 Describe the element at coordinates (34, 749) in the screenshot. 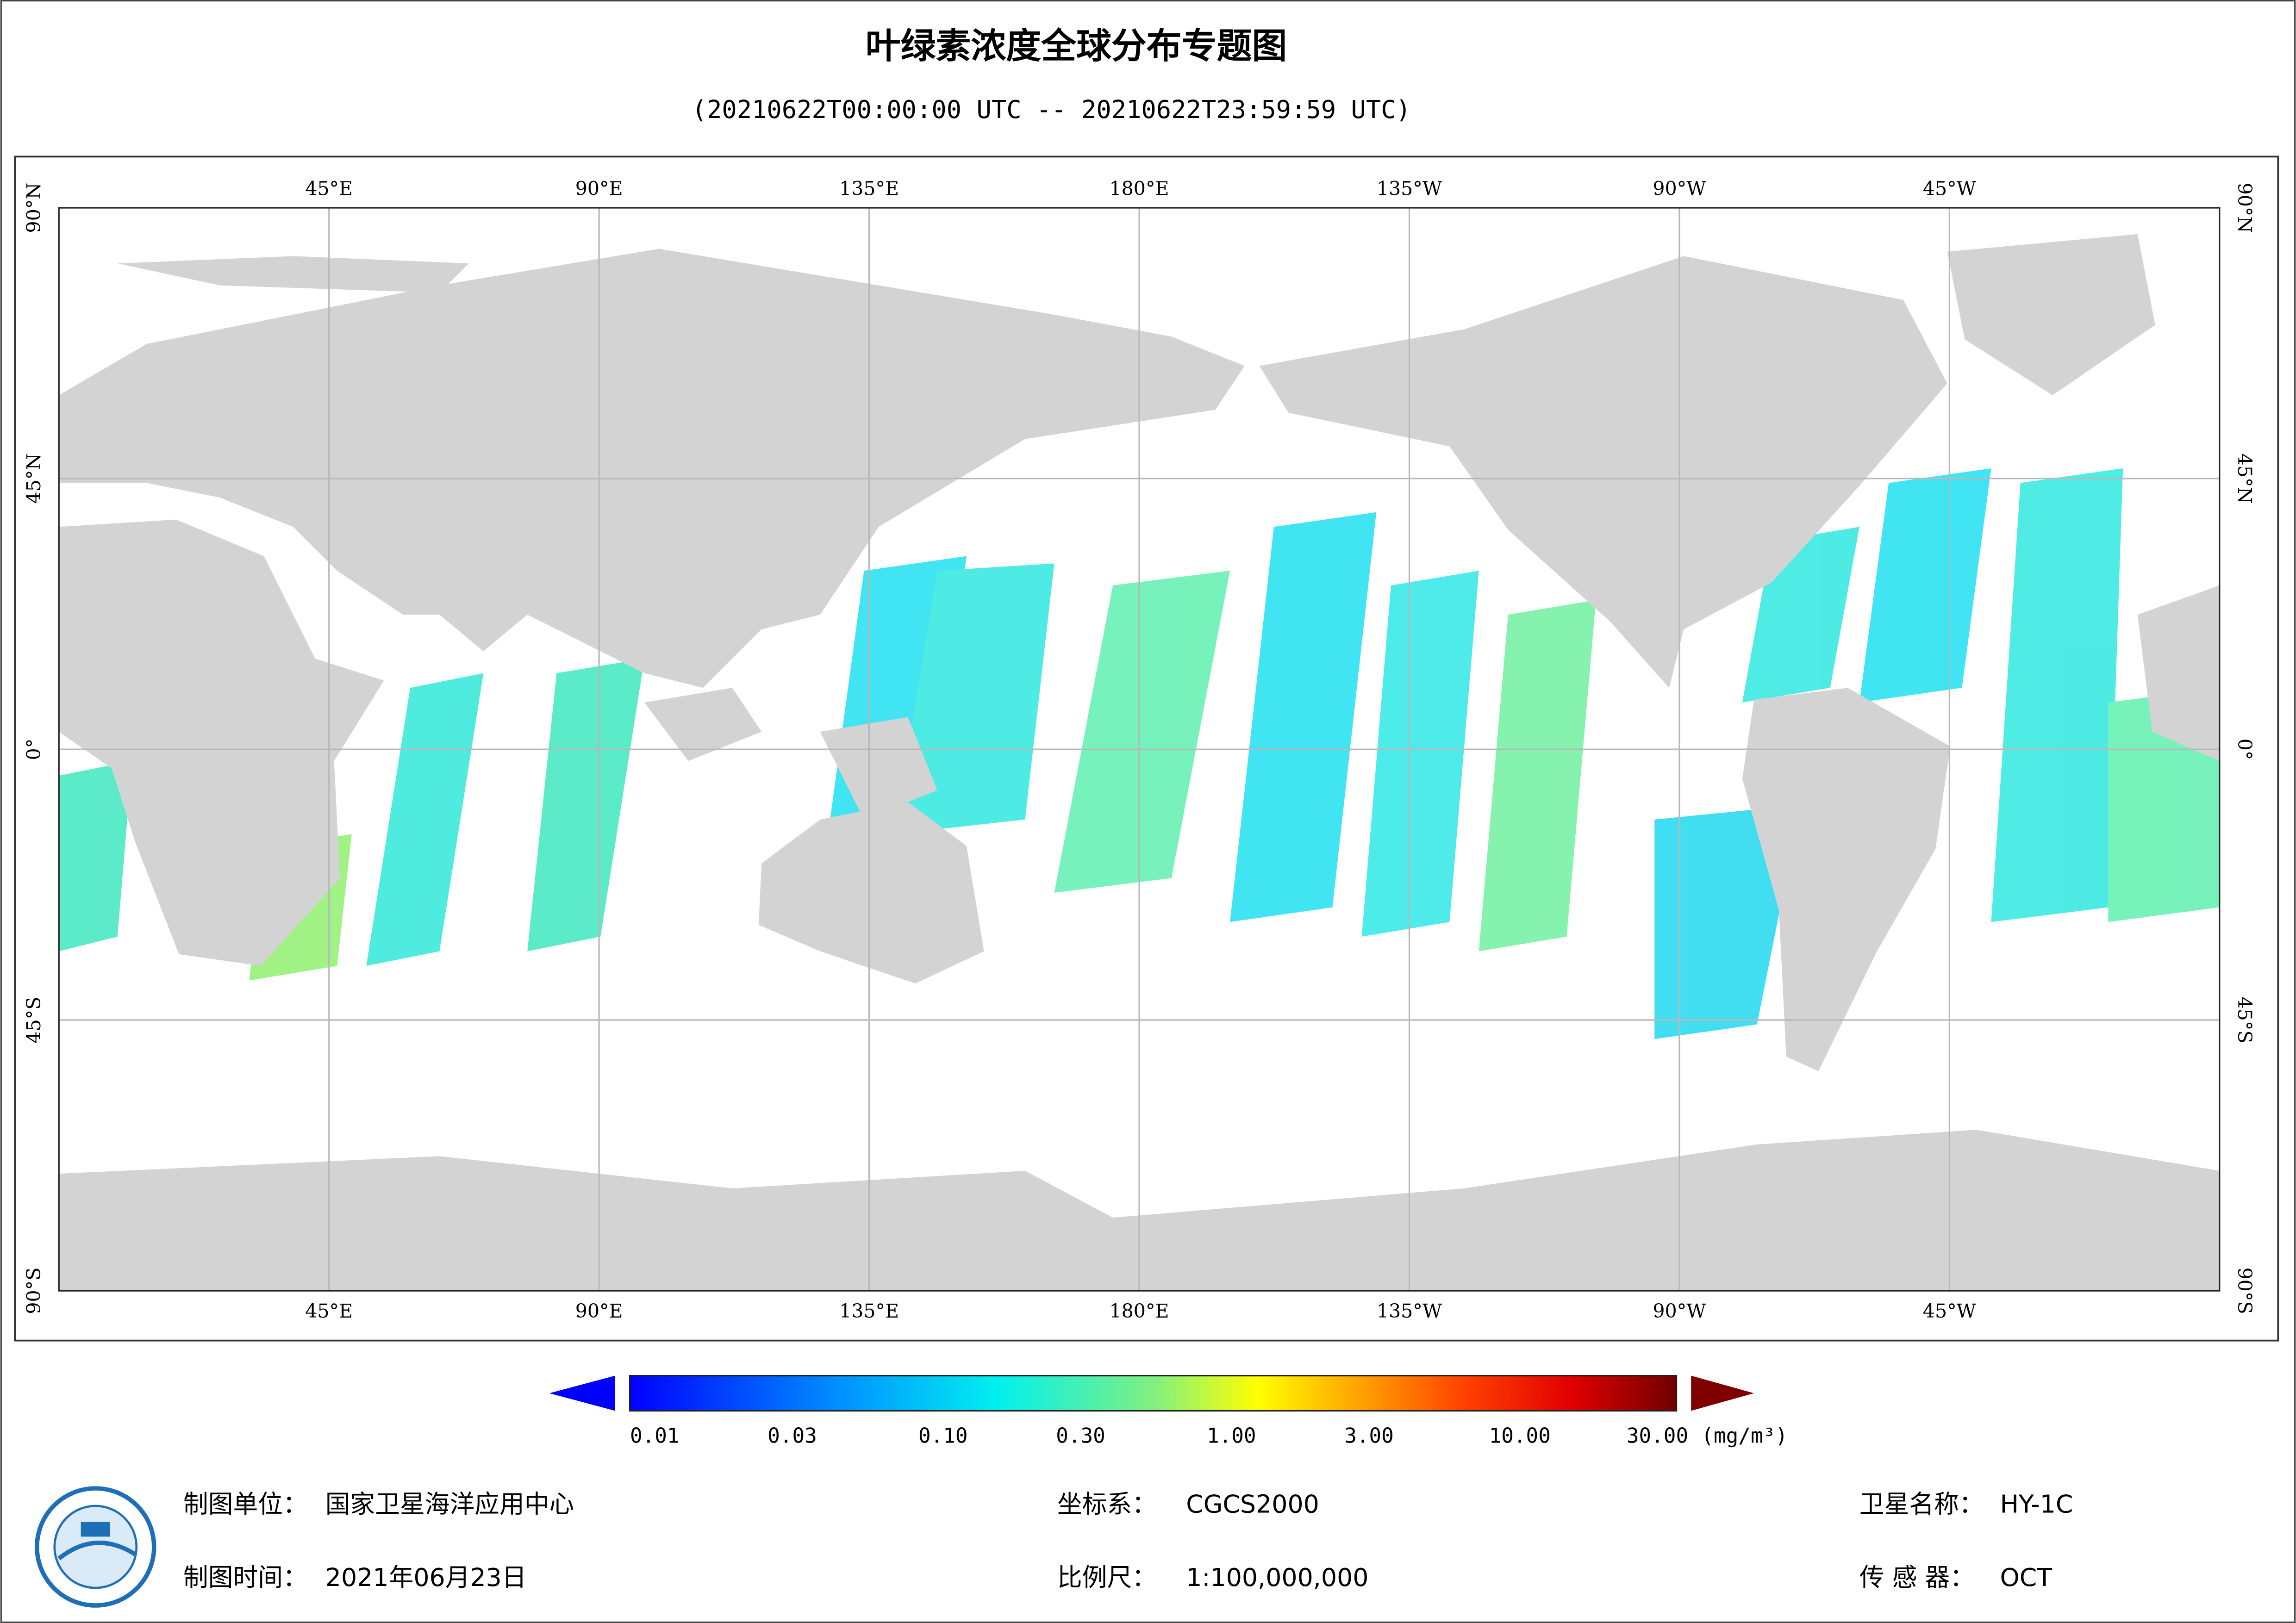

I see `lat-label-left: 0°` at that location.